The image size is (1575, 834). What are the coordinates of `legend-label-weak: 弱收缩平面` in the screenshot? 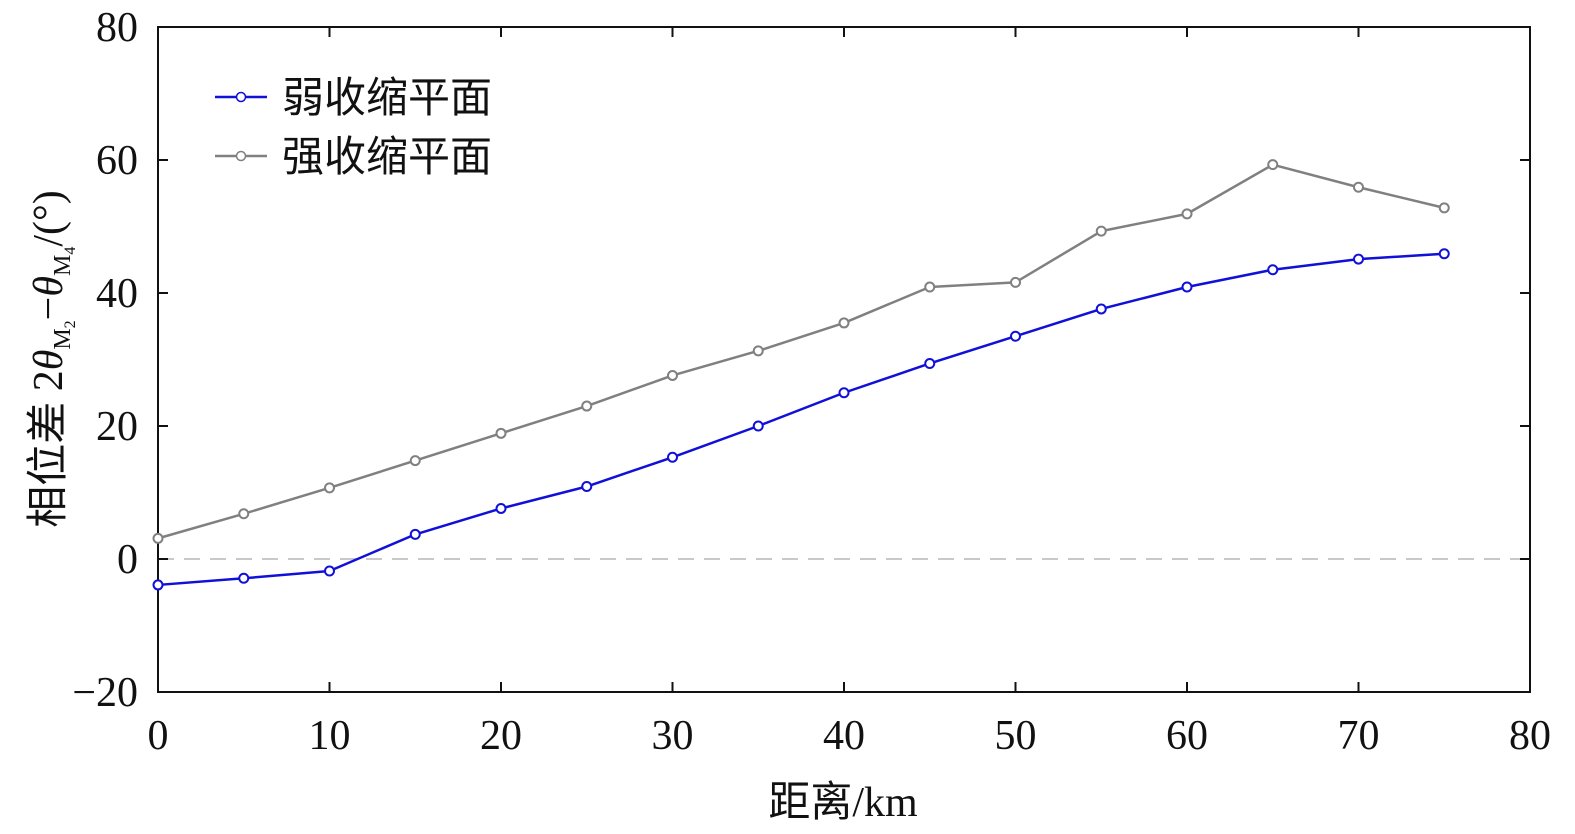 It's located at (387, 99).